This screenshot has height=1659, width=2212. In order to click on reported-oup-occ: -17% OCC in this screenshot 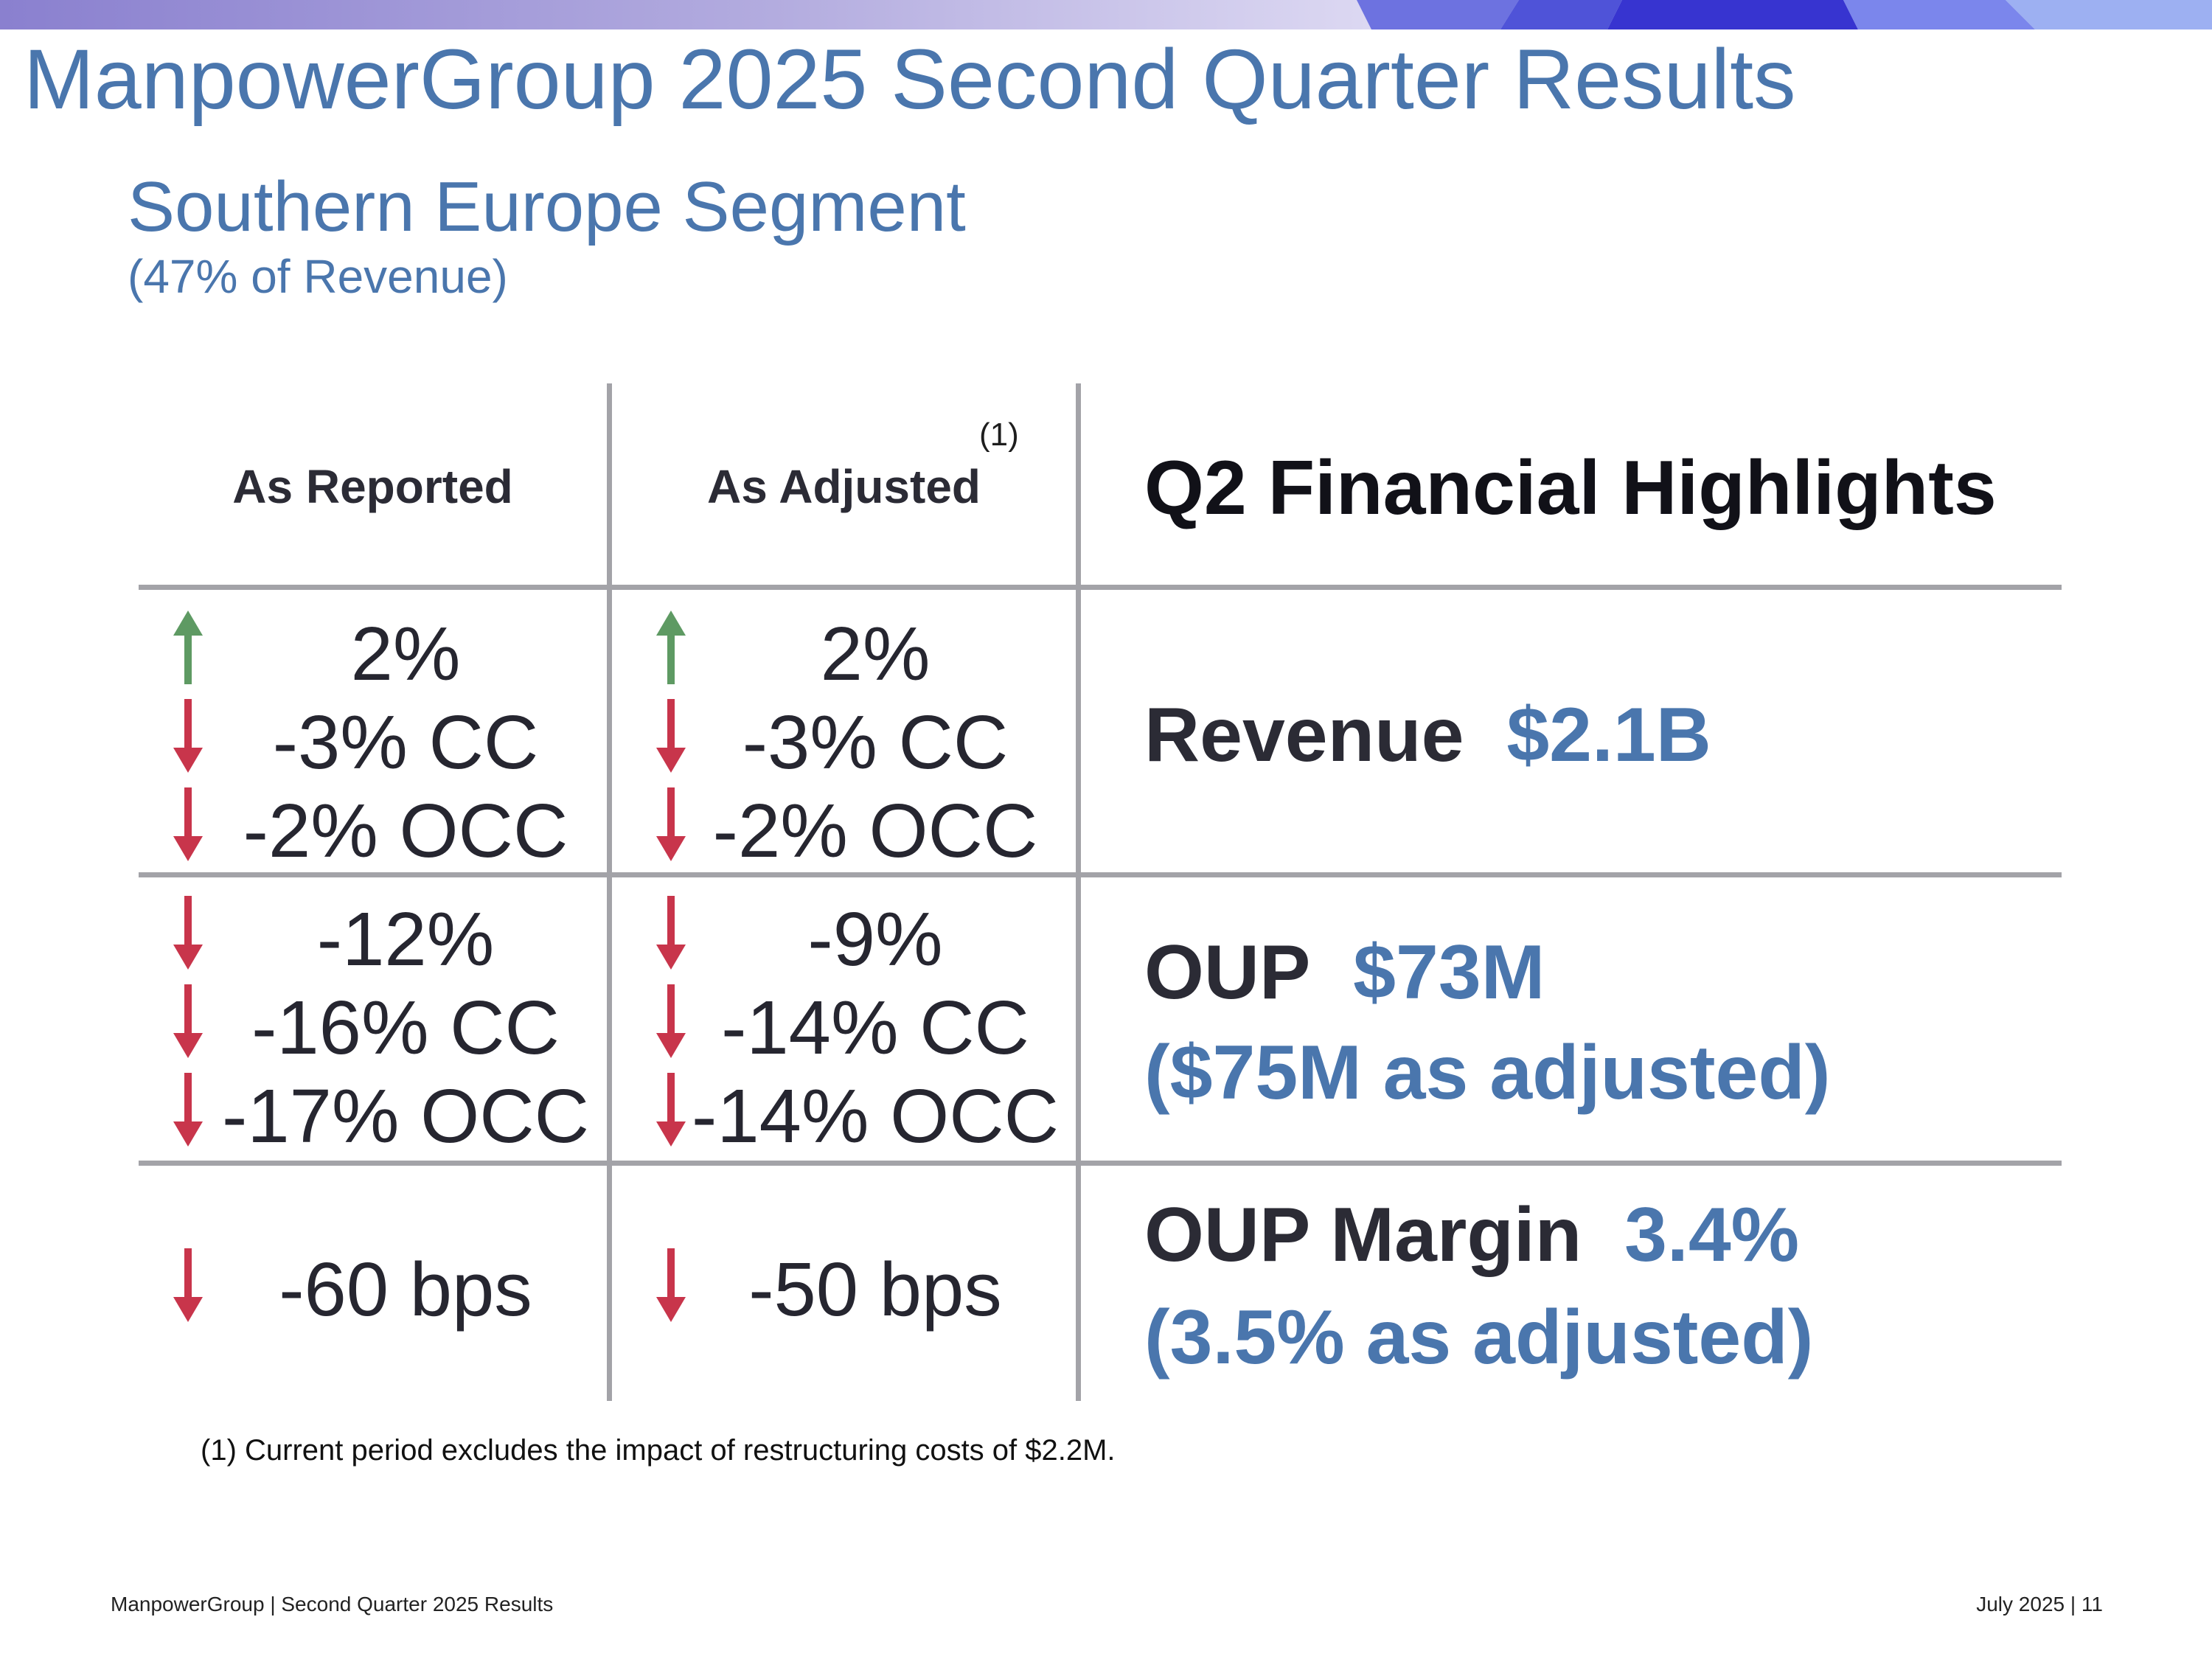, I will do `click(405, 1116)`.